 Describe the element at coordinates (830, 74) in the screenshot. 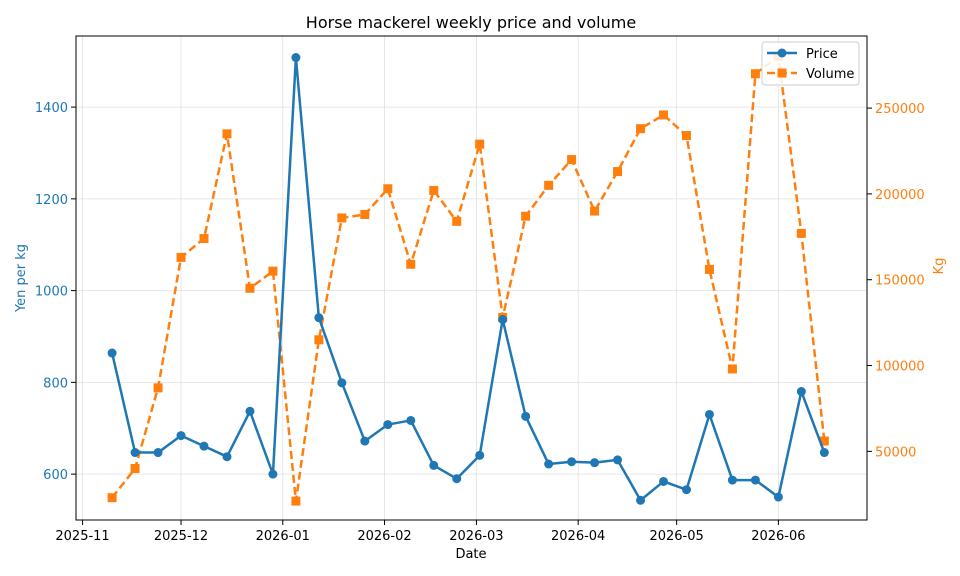

I see `legend-volume-label: Volume` at that location.